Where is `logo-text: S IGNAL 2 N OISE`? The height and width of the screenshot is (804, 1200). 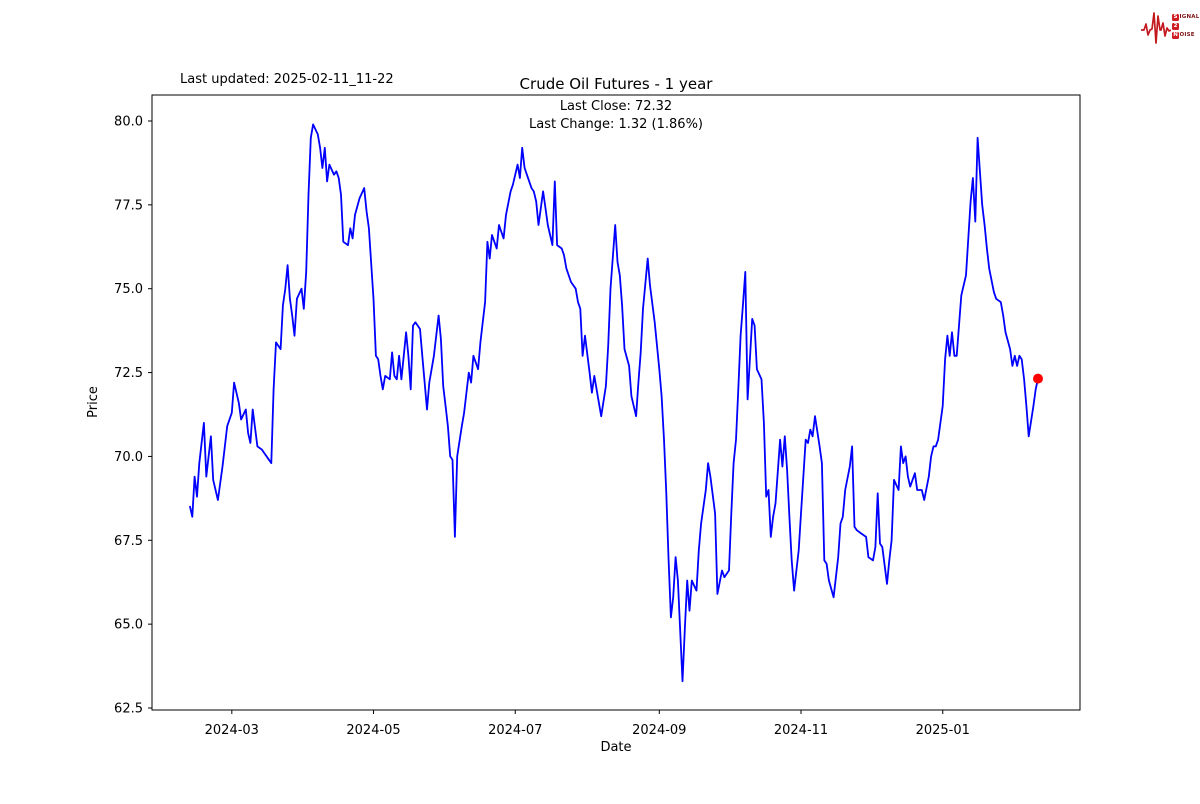 logo-text: S IGNAL 2 N OISE is located at coordinates (1185, 26).